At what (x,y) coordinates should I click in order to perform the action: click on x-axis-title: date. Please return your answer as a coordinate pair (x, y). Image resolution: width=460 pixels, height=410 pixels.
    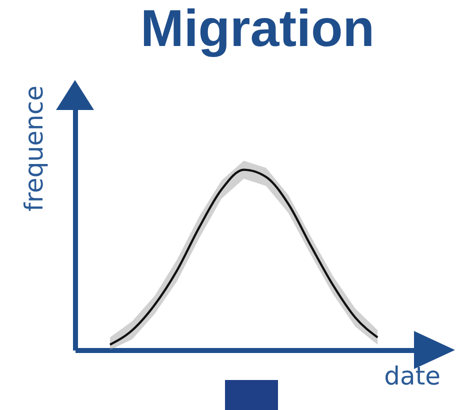
    Looking at the image, I should click on (412, 376).